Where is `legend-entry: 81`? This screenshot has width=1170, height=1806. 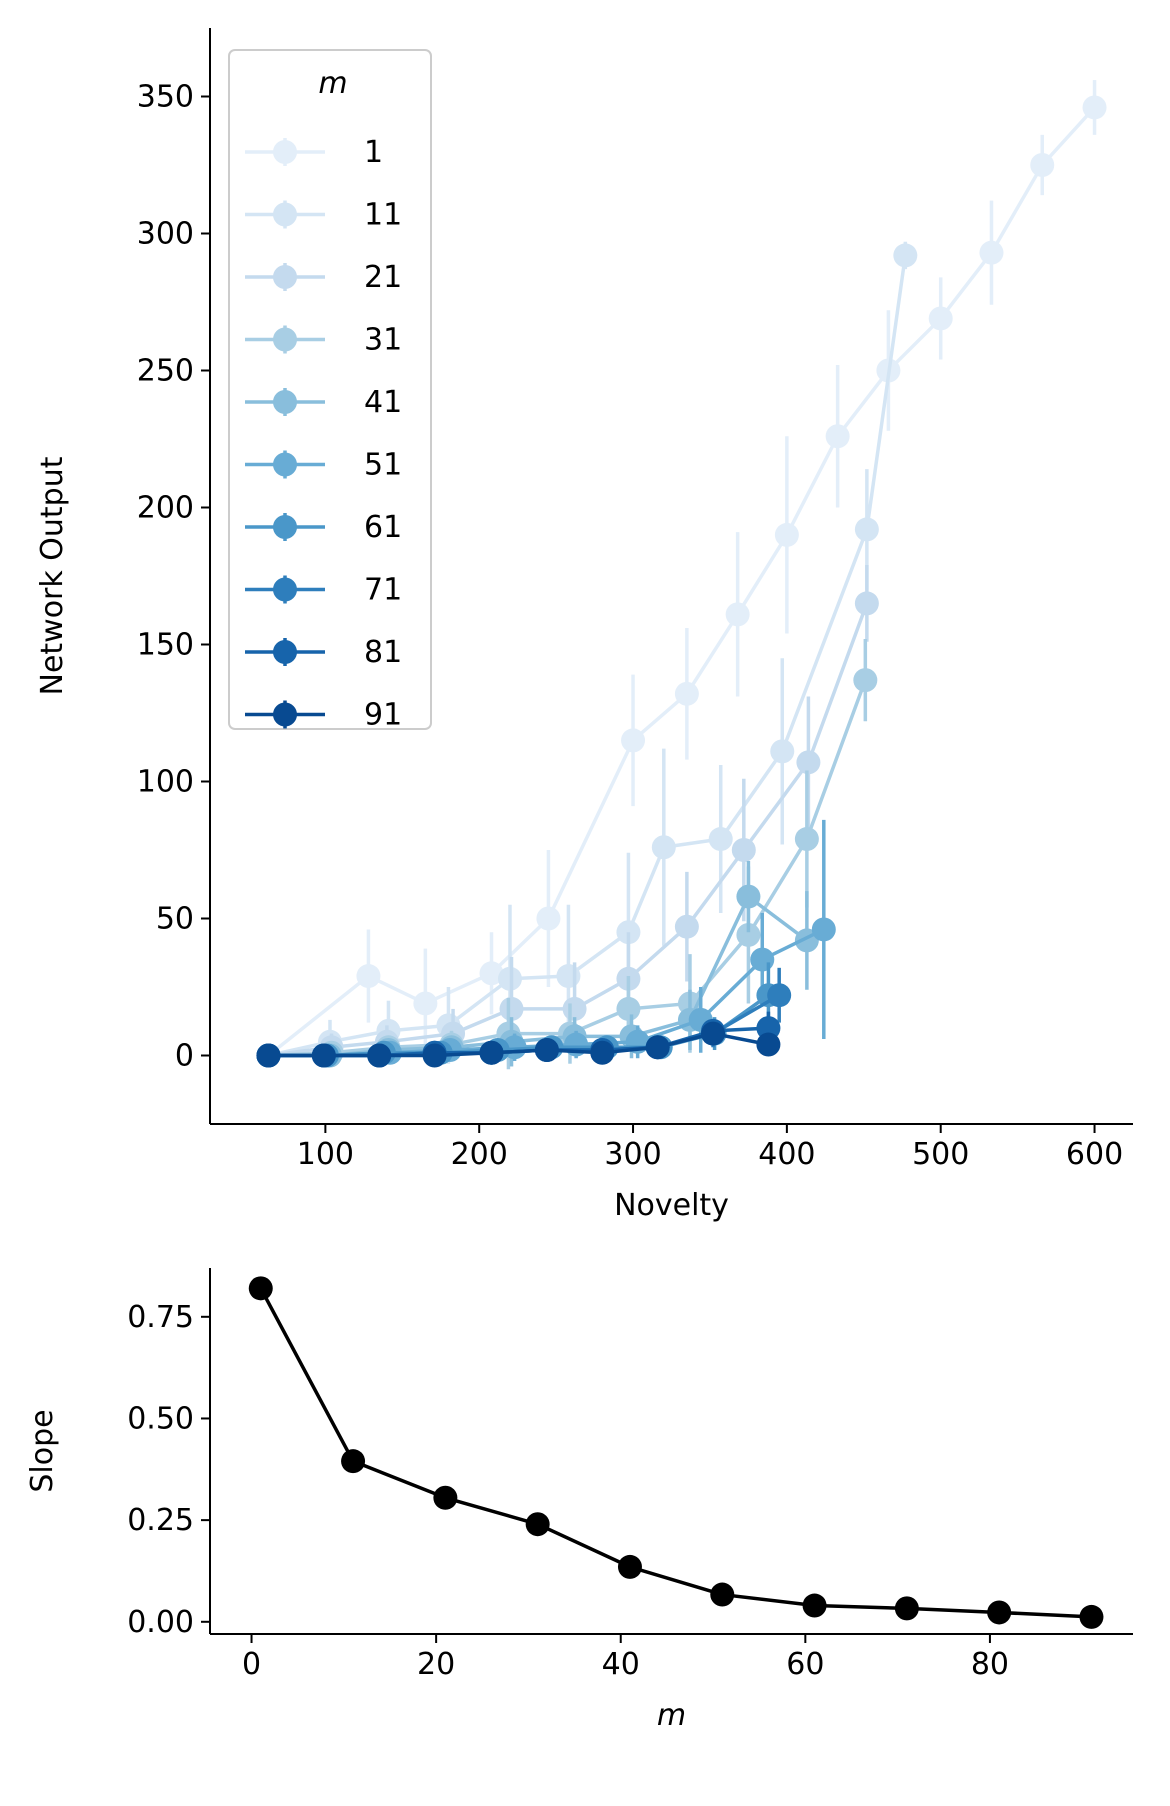
legend-entry: 81 is located at coordinates (323, 652).